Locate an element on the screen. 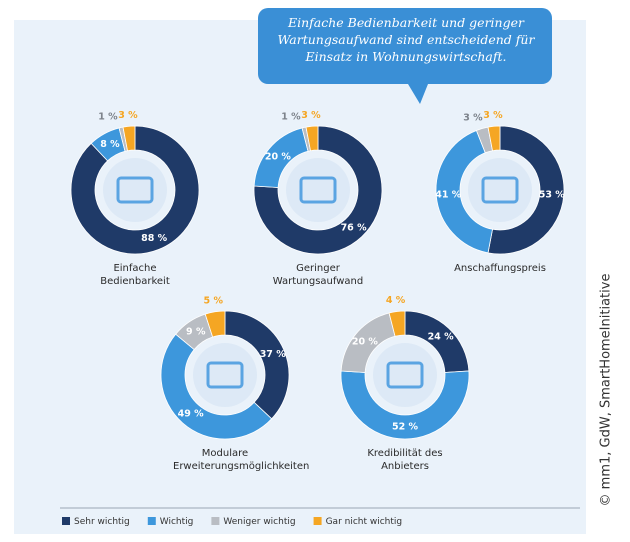 The width and height of the screenshot is (630, 542). chart-label: Geringer Wartungsaufwand is located at coordinates (318, 275).